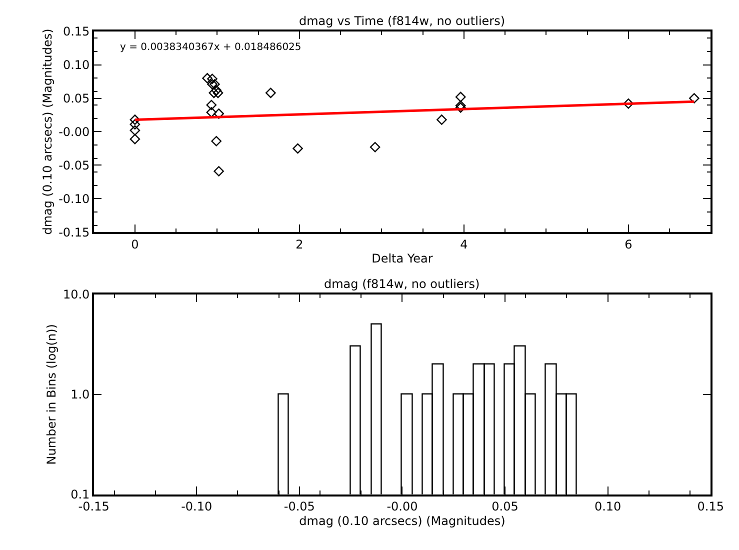 This screenshot has height=550, width=739. Describe the element at coordinates (76, 31) in the screenshot. I see `y-tick-label: 0.15` at that location.